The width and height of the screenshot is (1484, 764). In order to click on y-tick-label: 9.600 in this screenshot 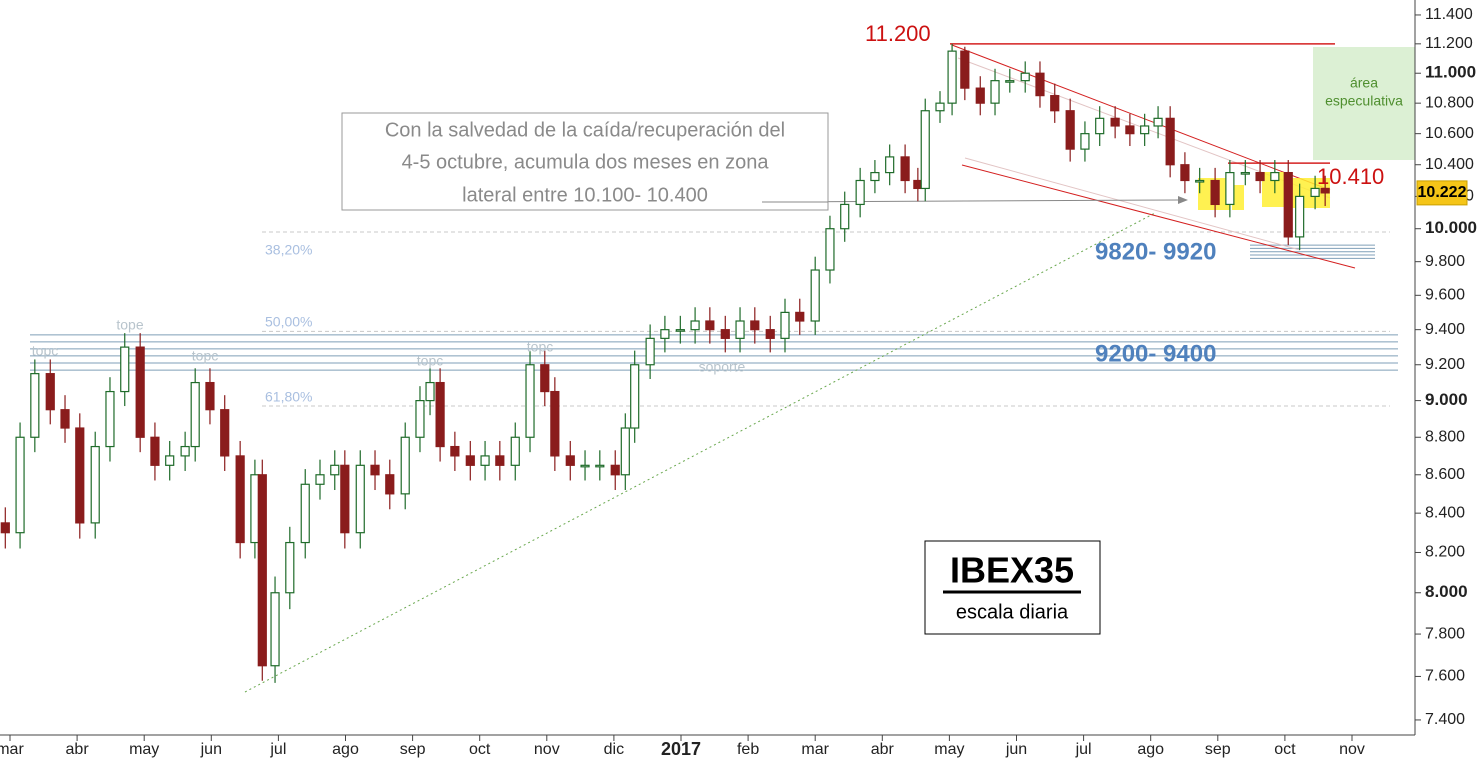, I will do `click(1445, 295)`.